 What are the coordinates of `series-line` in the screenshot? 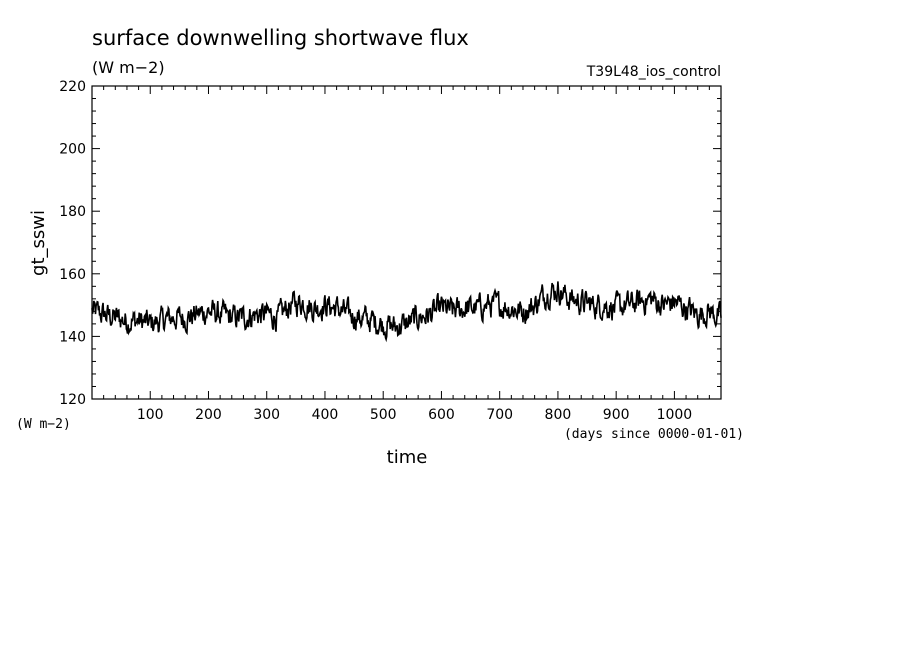 It's located at (406, 312).